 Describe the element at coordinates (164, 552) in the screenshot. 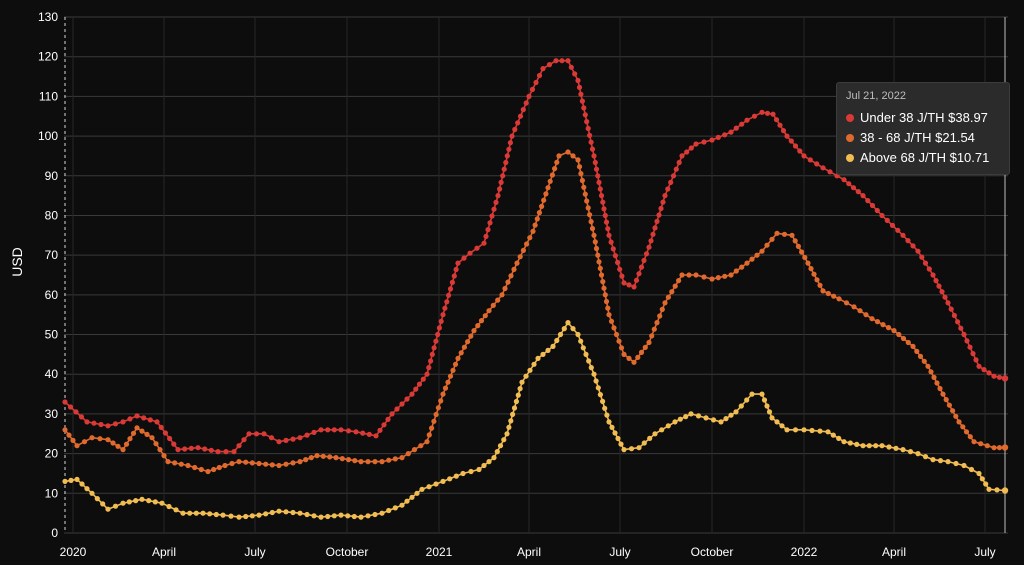

I see `x-tick-label: April` at that location.